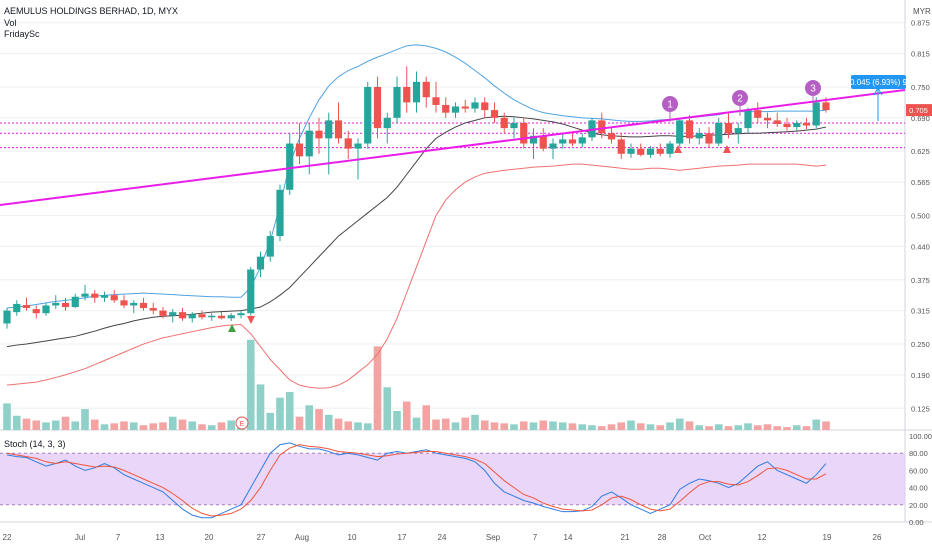  Describe the element at coordinates (920, 182) in the screenshot. I see `y-tick-label: 0.565` at that location.